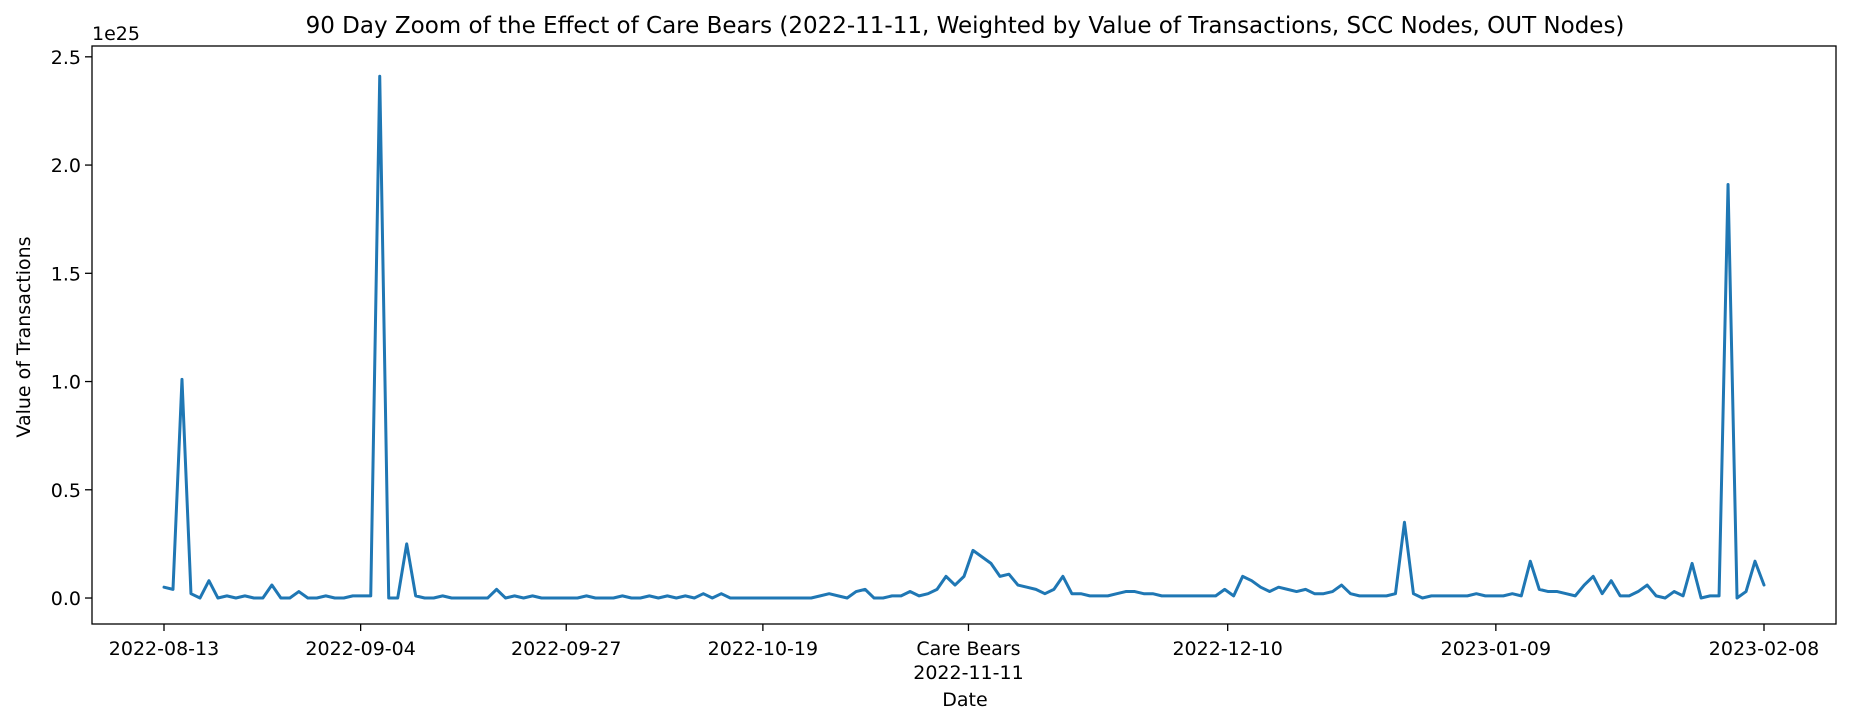 This screenshot has height=725, width=1849. I want to click on x-tick-label: 2023-02-08, so click(1764, 649).